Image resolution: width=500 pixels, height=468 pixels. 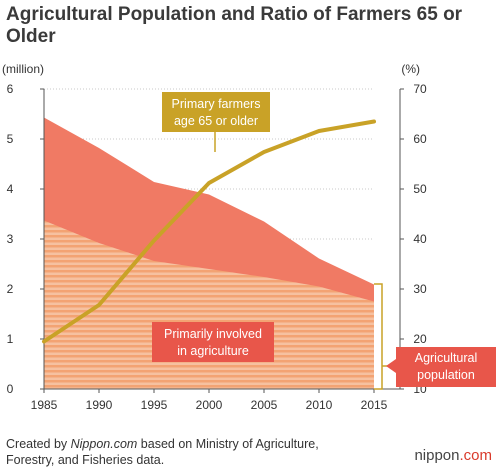 I want to click on x-tick-label: 2005, so click(x=264, y=405).